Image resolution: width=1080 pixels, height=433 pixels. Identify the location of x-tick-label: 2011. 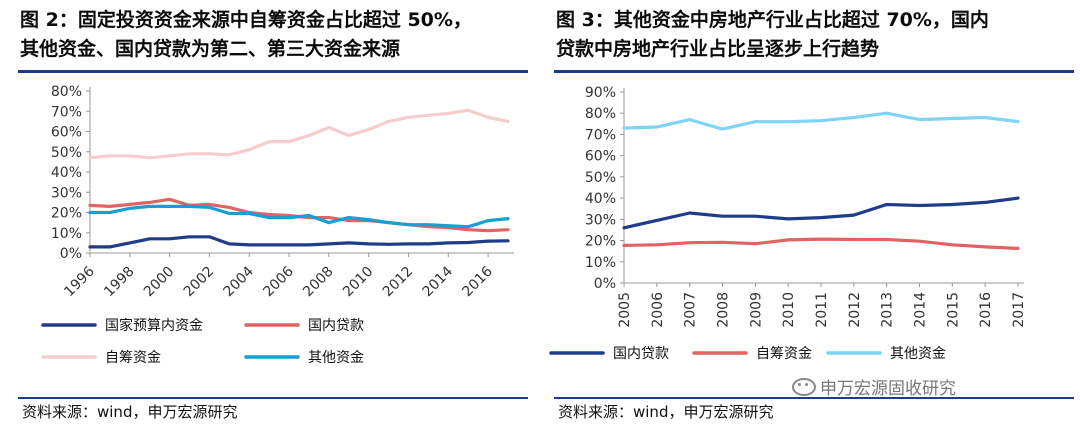
(822, 310).